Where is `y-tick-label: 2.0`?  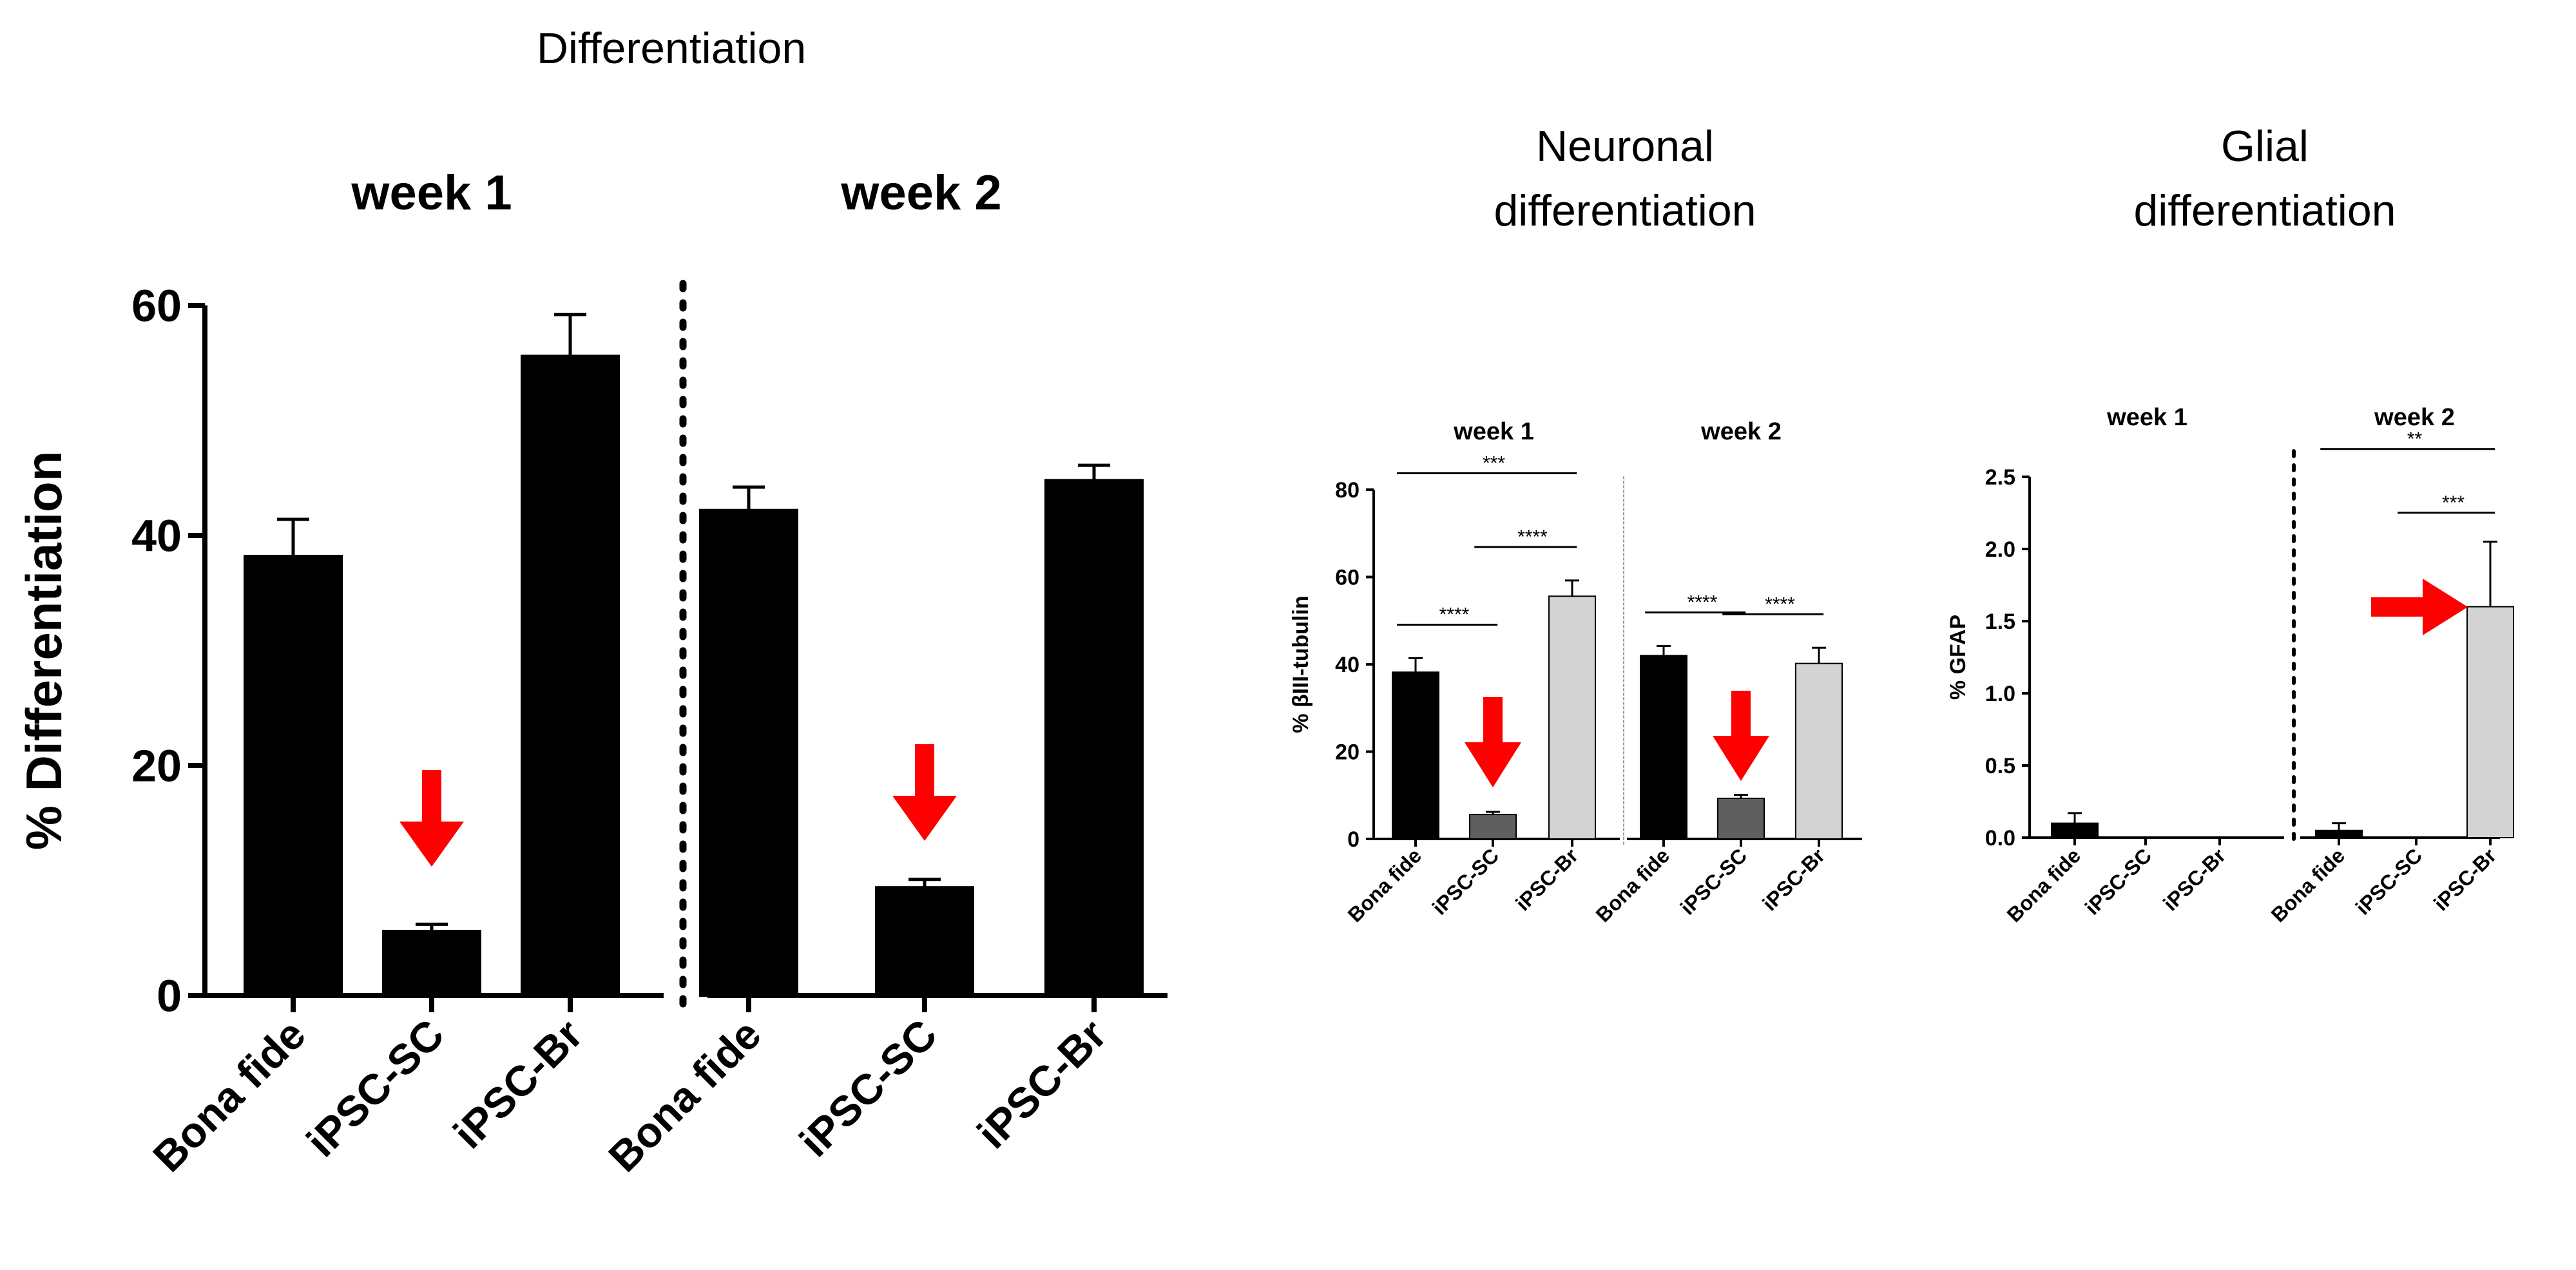 y-tick-label: 2.0 is located at coordinates (2000, 549).